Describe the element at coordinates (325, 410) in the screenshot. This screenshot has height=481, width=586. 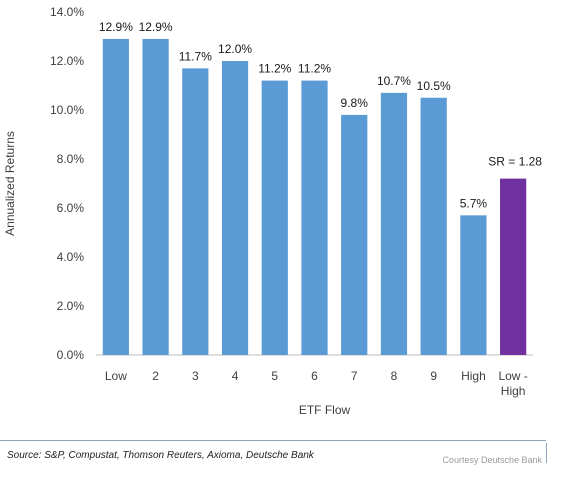
I see `x-axis-title: ETF Flow` at that location.